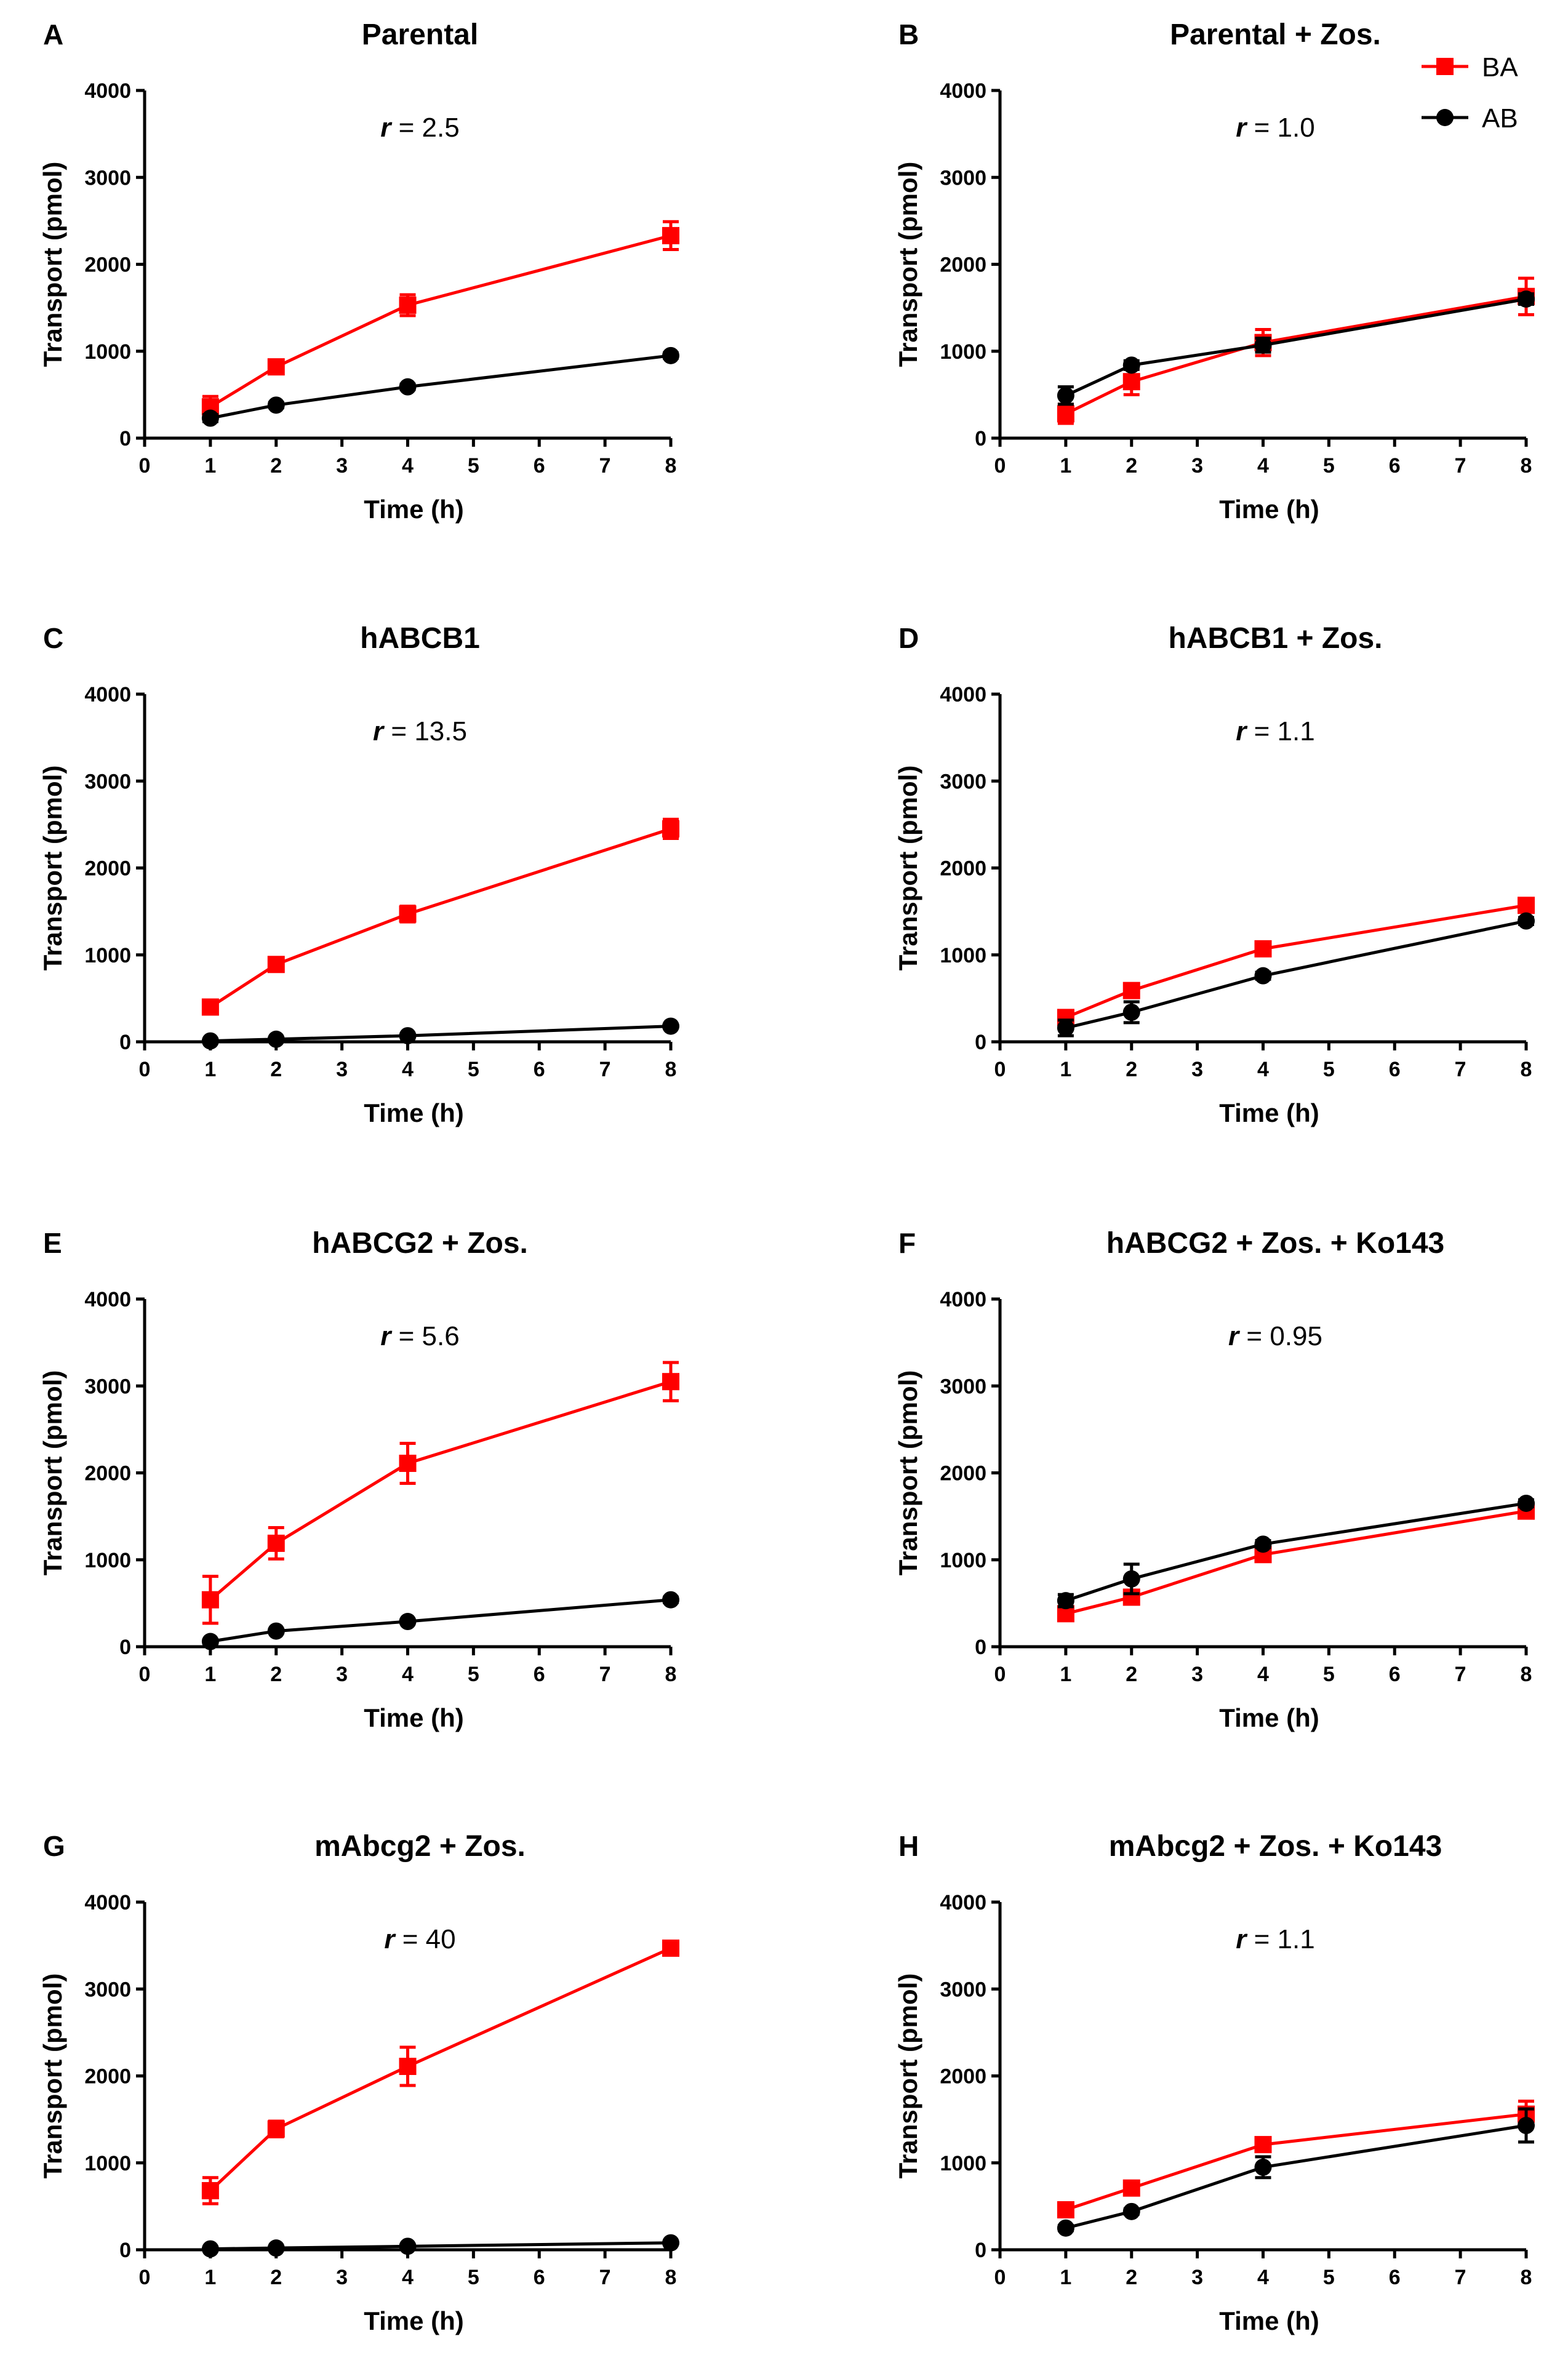 This screenshot has height=2363, width=1568. Describe the element at coordinates (419, 128) in the screenshot. I see `ratio-annotation: r = 2.5` at that location.